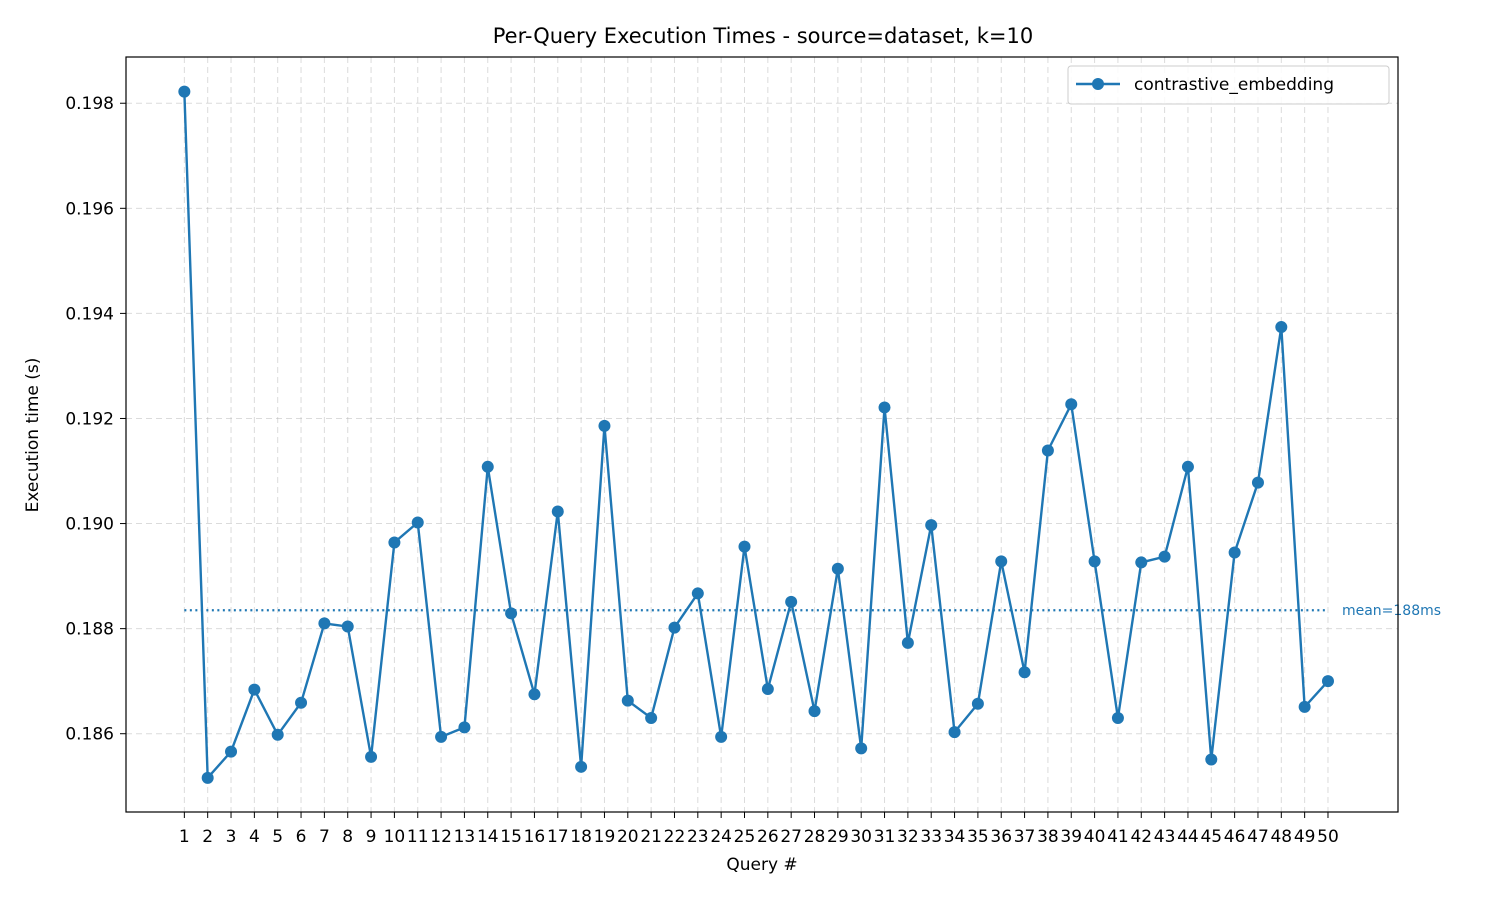 The width and height of the screenshot is (1500, 900). I want to click on x-tick-label: 48, so click(1281, 837).